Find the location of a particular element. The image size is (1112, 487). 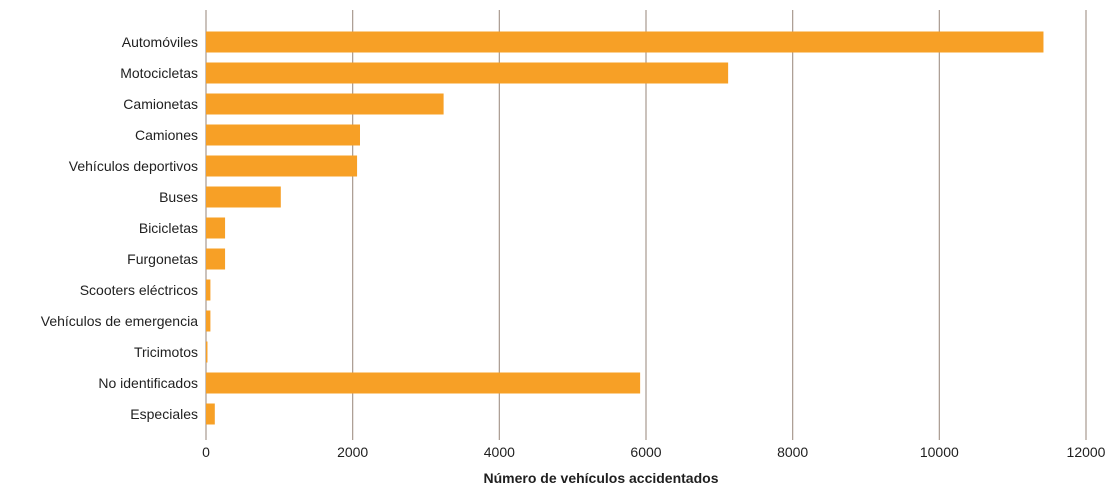

category-label: Vehículos deportivos is located at coordinates (133, 166).